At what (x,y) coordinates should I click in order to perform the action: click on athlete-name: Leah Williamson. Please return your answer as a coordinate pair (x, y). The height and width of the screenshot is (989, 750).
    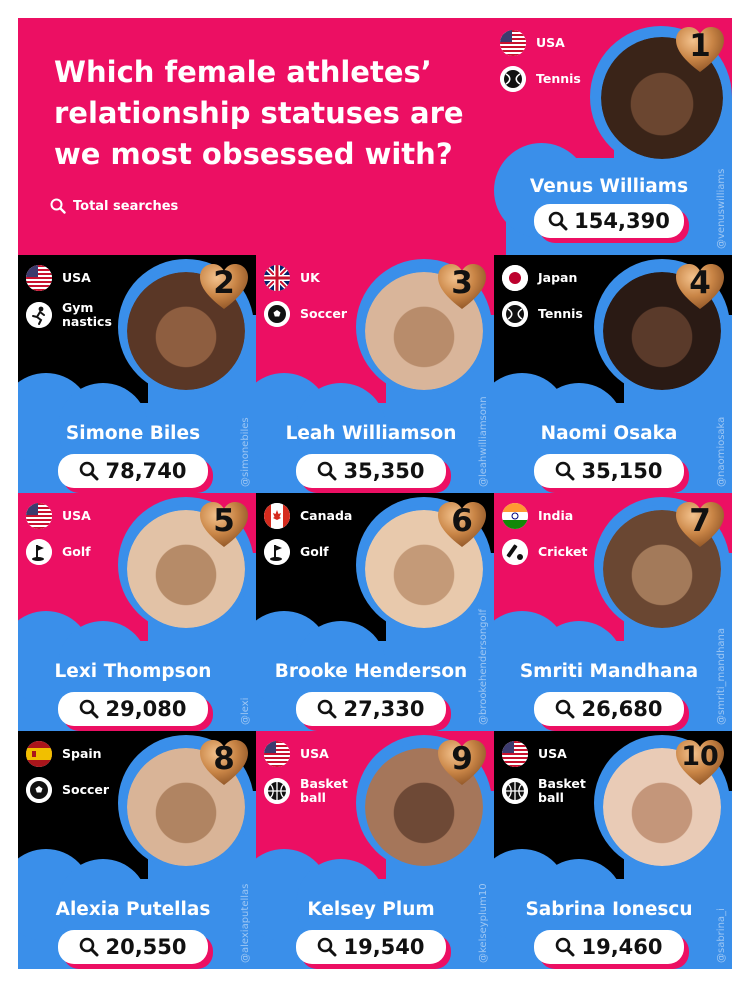
    Looking at the image, I should click on (371, 433).